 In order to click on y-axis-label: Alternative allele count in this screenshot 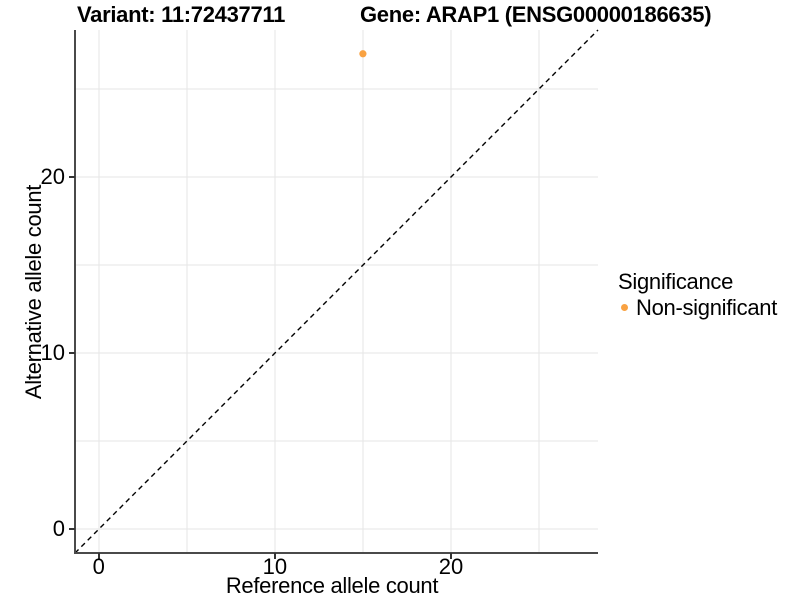, I will do `click(33, 292)`.